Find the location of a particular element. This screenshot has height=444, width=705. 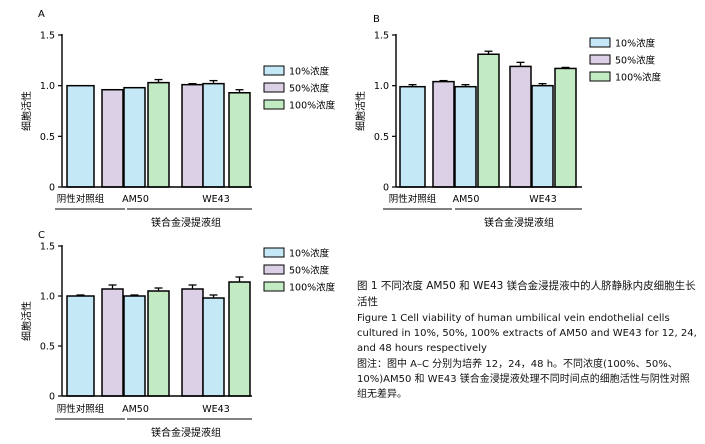

panel-c-xlabel: 镁合金浸提液组 is located at coordinates (186, 432).